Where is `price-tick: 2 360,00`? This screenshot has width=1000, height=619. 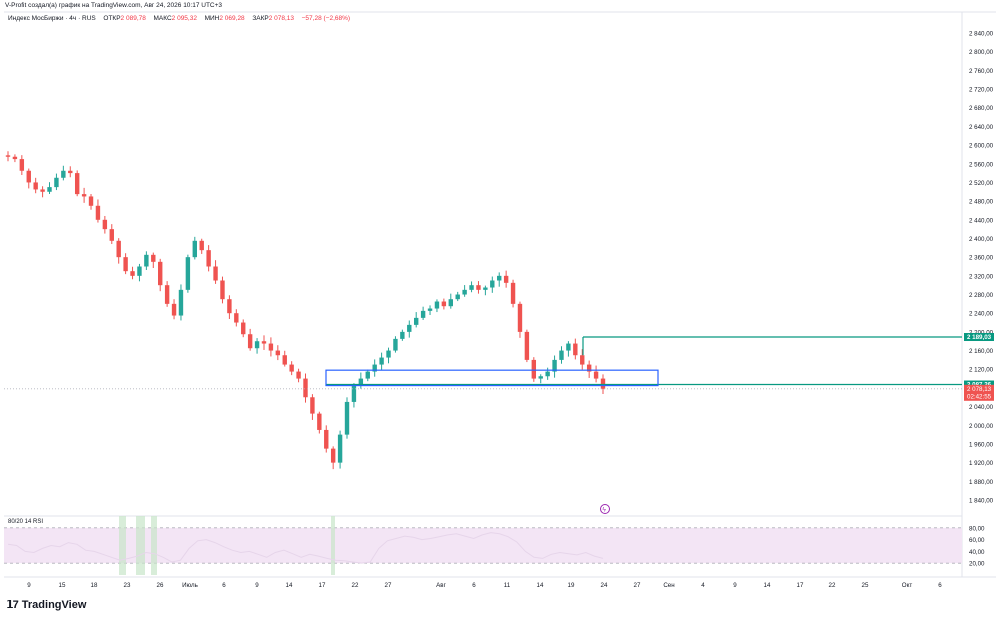
price-tick: 2 360,00 is located at coordinates (981, 258).